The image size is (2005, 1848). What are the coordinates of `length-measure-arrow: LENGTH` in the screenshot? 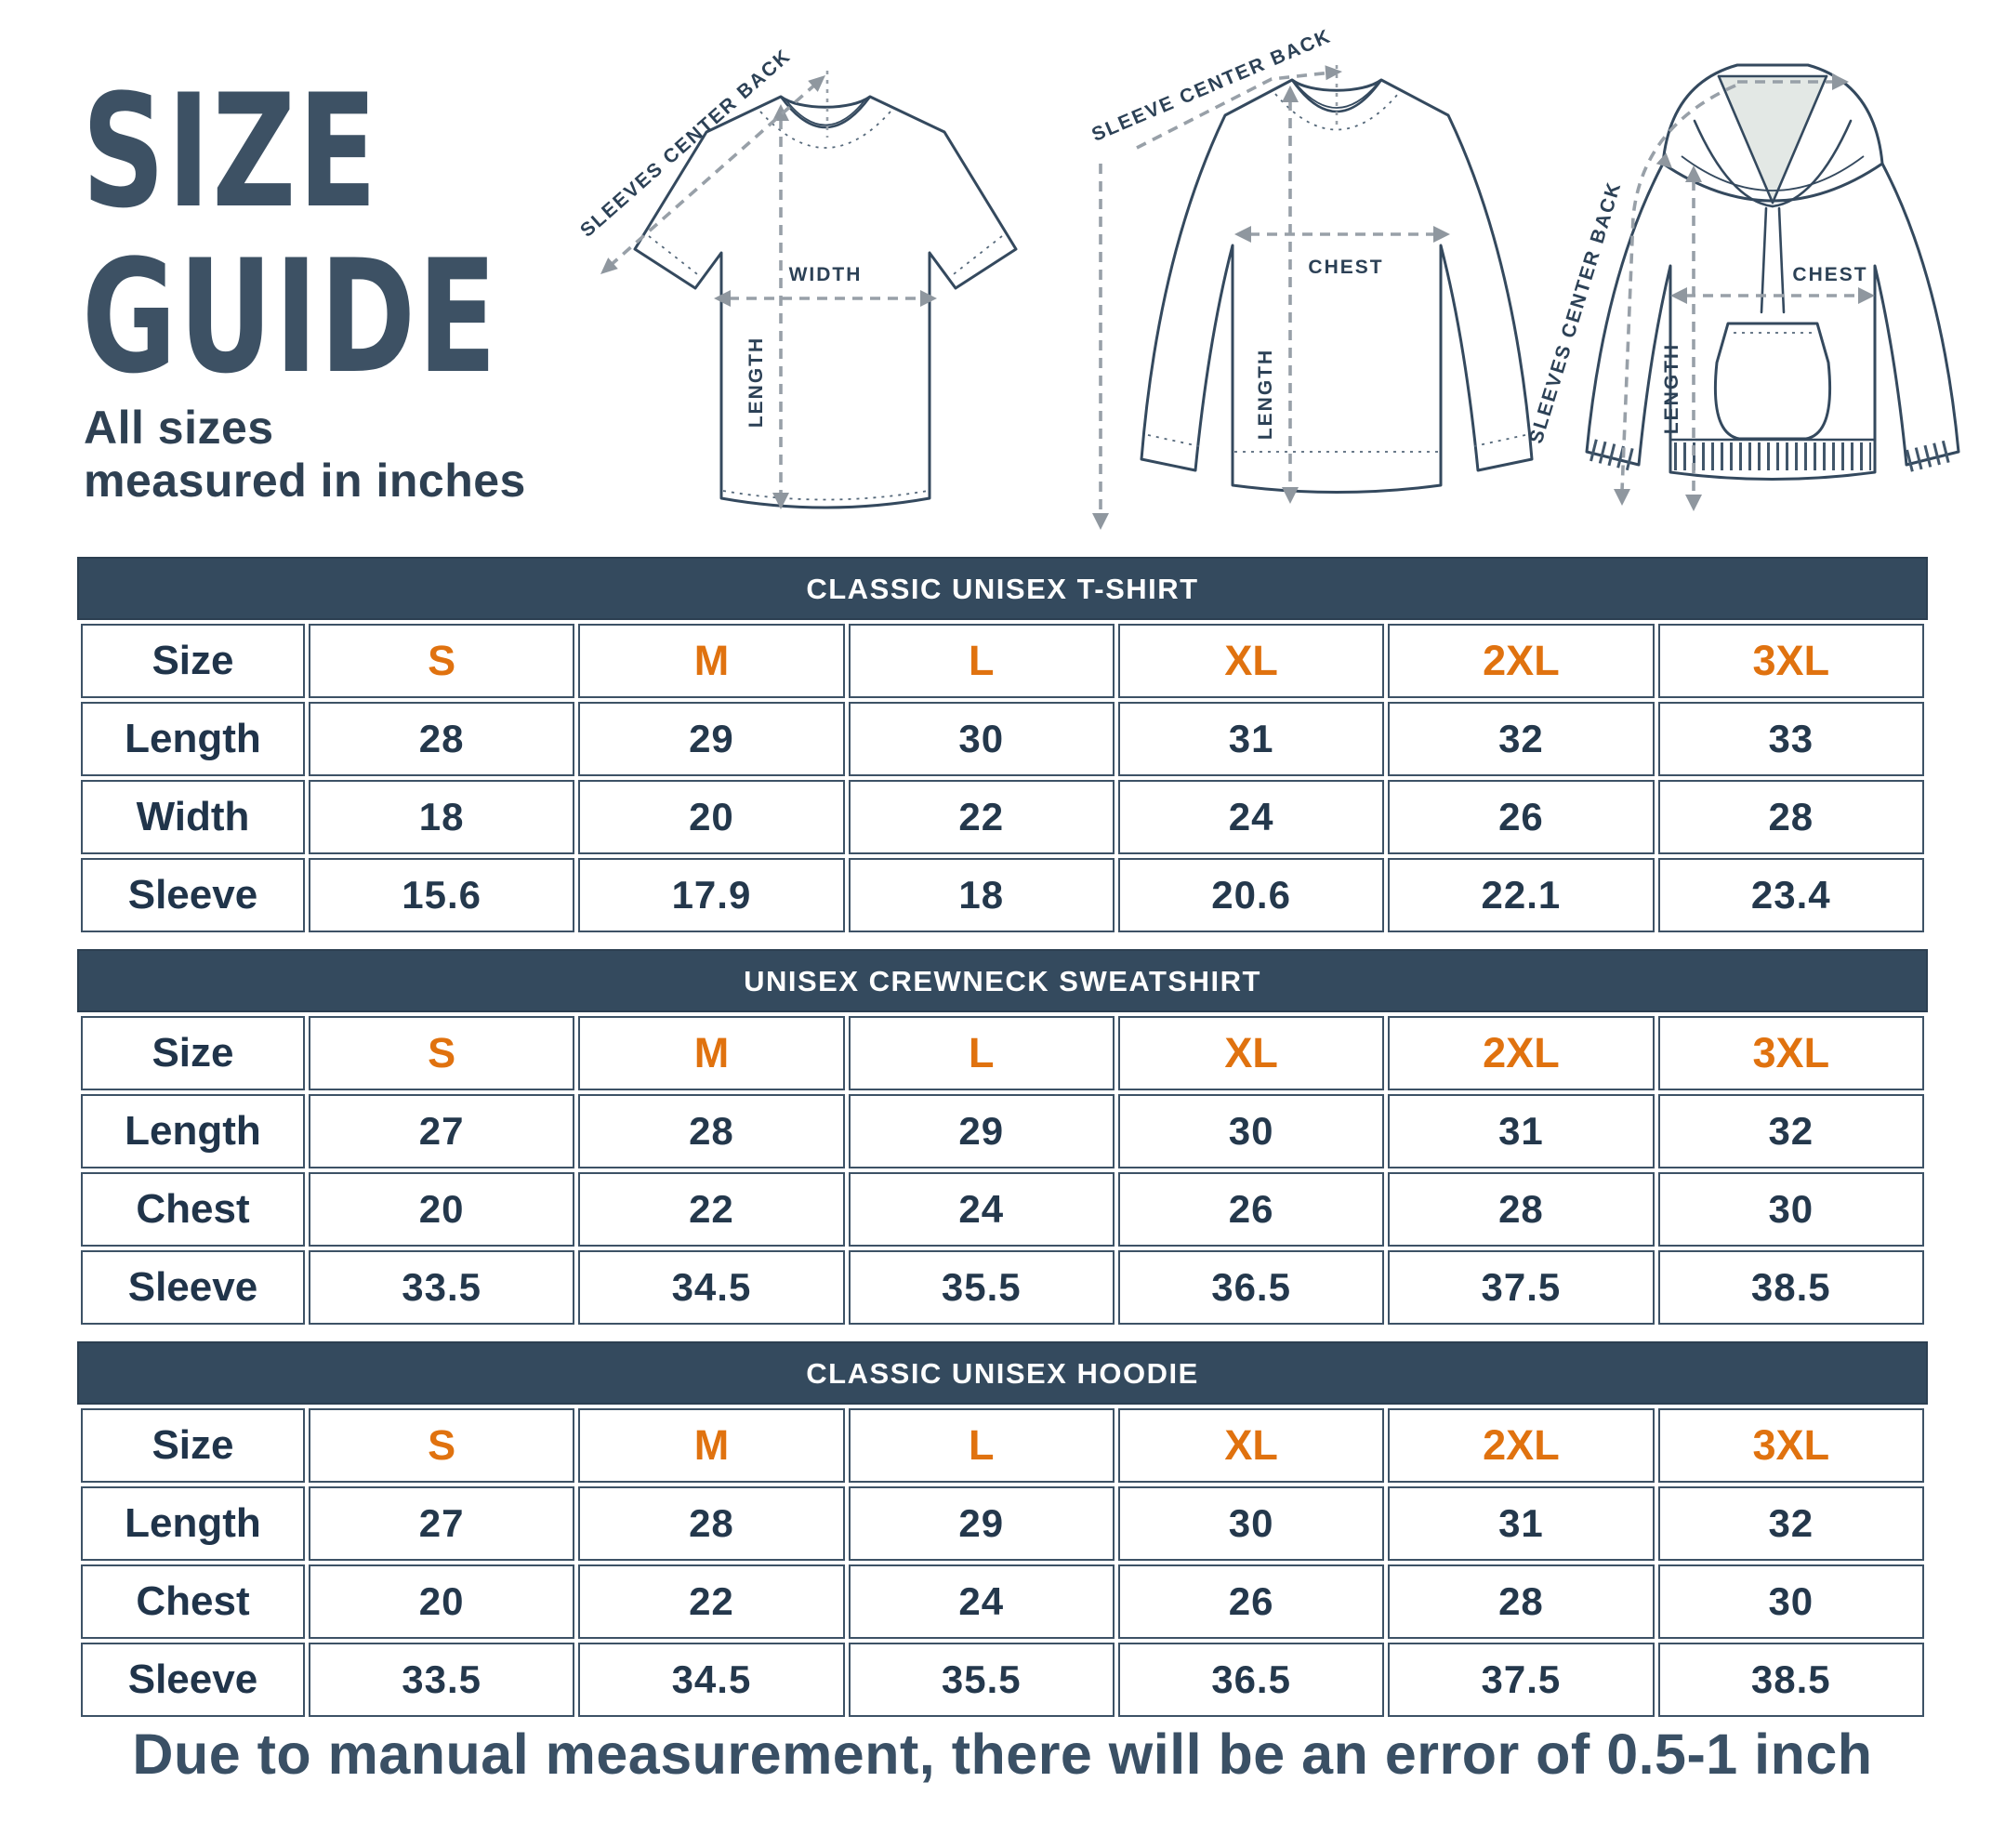 It's located at (1277, 295).